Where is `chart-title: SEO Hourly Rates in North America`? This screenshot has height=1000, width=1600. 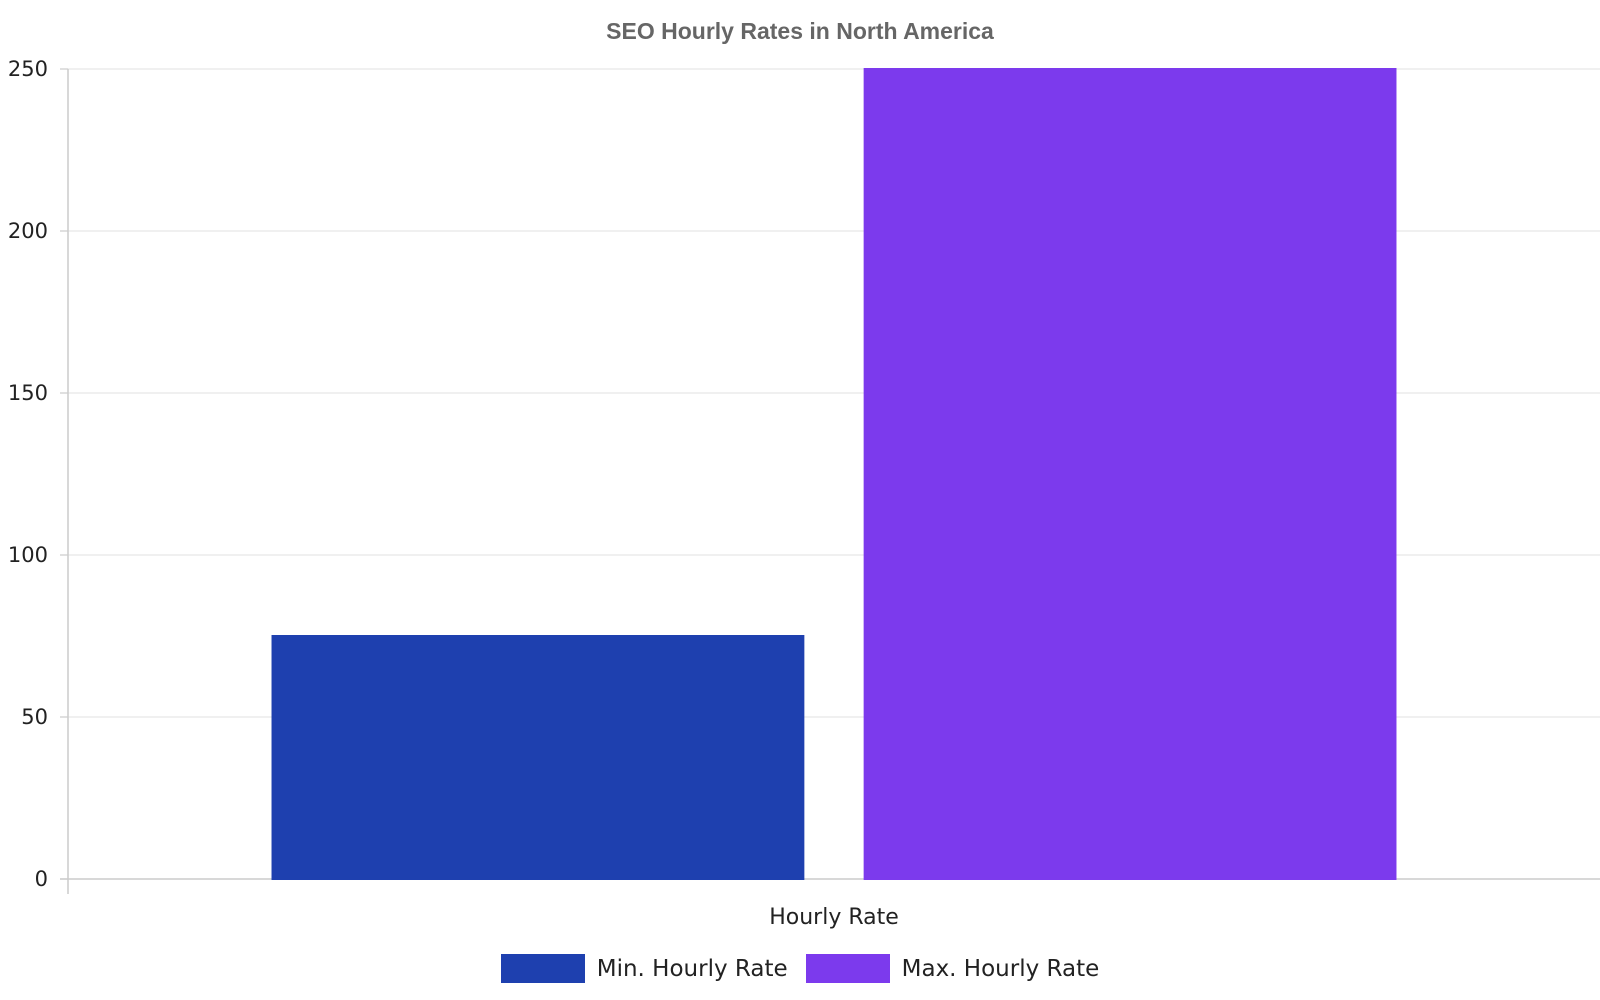
chart-title: SEO Hourly Rates in North America is located at coordinates (800, 31).